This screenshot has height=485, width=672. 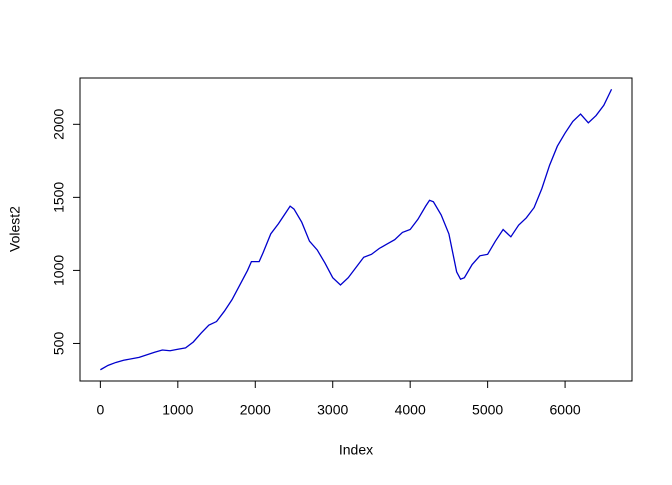 I want to click on y-tick-label: 2000, so click(x=59, y=124).